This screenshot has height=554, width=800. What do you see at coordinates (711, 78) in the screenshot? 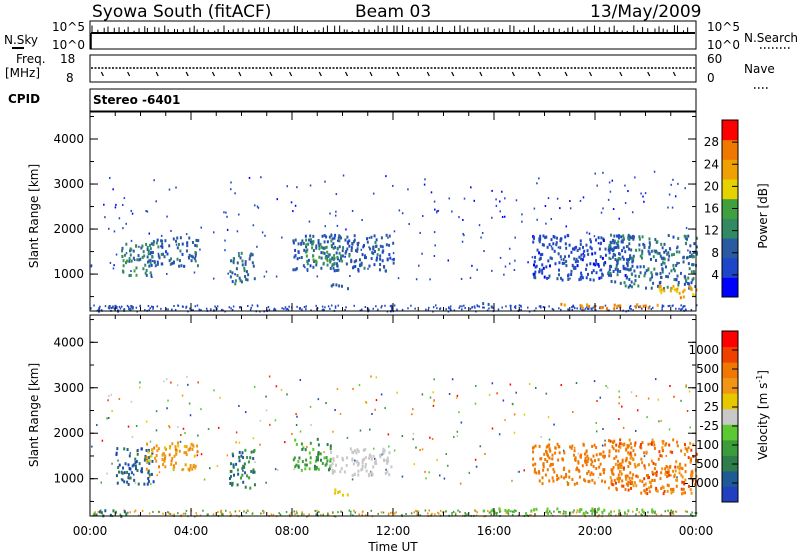
I see `nave-tick-bottom: 0` at bounding box center [711, 78].